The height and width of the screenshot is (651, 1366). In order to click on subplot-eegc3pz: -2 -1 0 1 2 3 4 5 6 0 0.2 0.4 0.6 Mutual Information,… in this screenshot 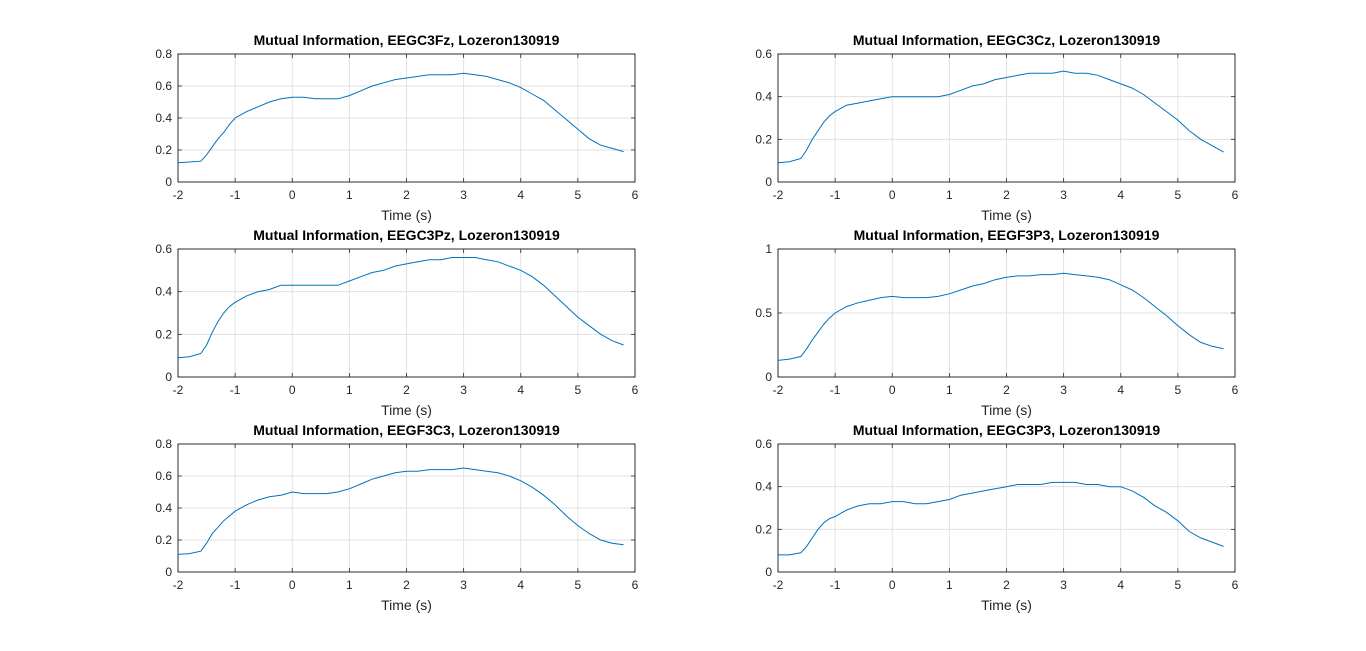, I will do `click(396, 322)`.